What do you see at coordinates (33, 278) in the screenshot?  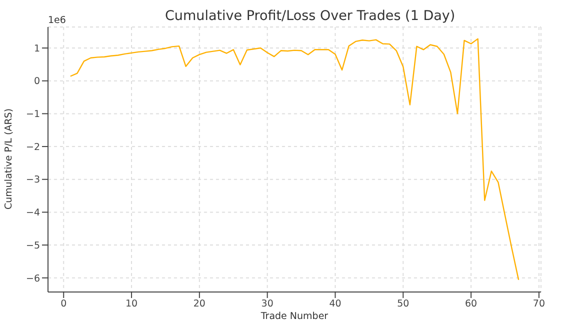 I see `y-tick-label: −6` at bounding box center [33, 278].